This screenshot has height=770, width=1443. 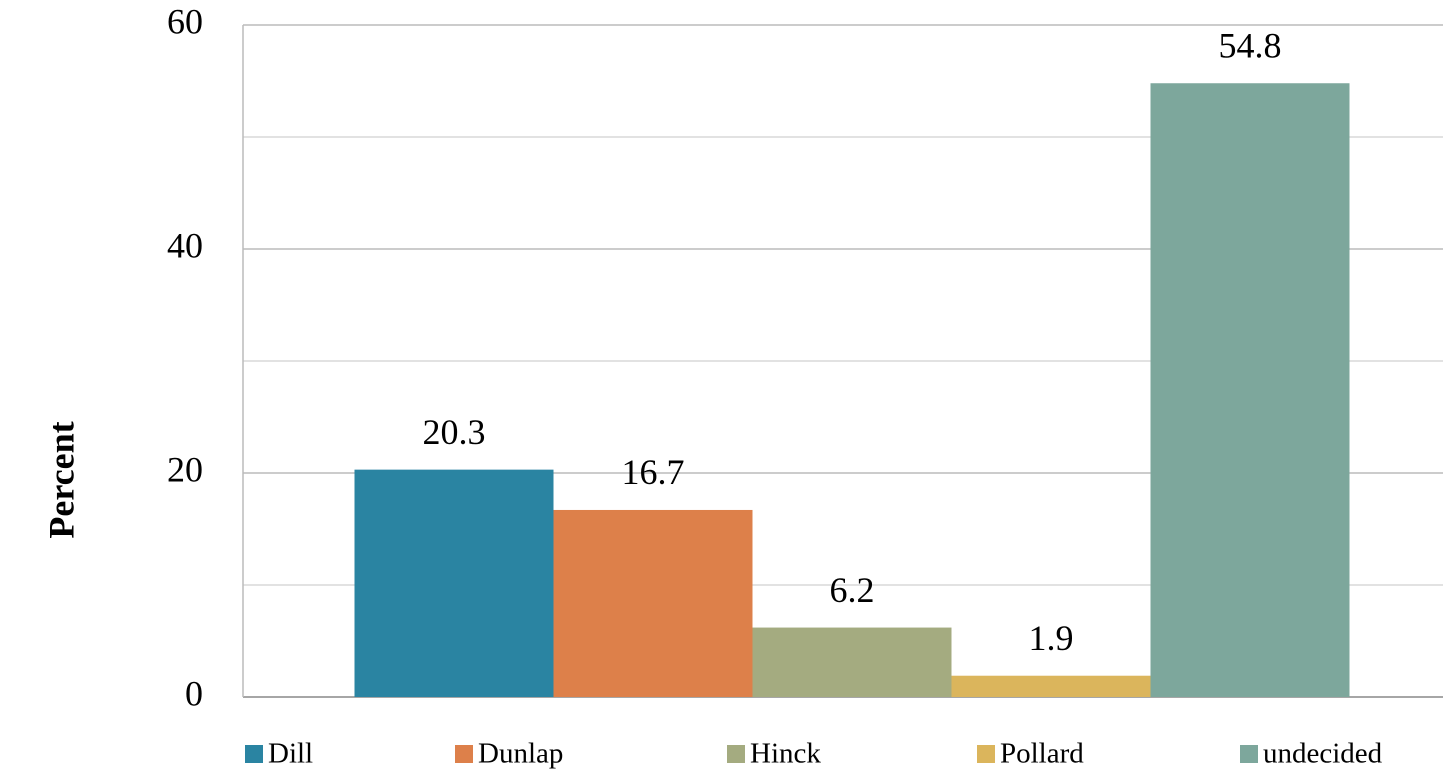 What do you see at coordinates (1051, 638) in the screenshot?
I see `data-label: 1.9` at bounding box center [1051, 638].